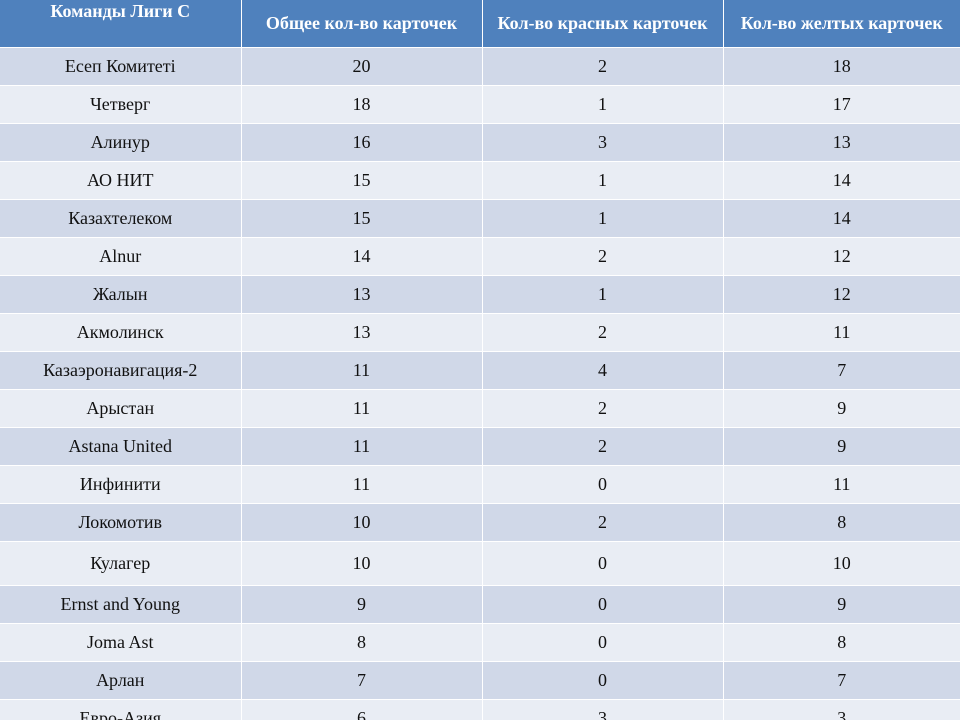  What do you see at coordinates (361, 24) in the screenshot?
I see `header-total-cards: Общее кол-во карточек` at bounding box center [361, 24].